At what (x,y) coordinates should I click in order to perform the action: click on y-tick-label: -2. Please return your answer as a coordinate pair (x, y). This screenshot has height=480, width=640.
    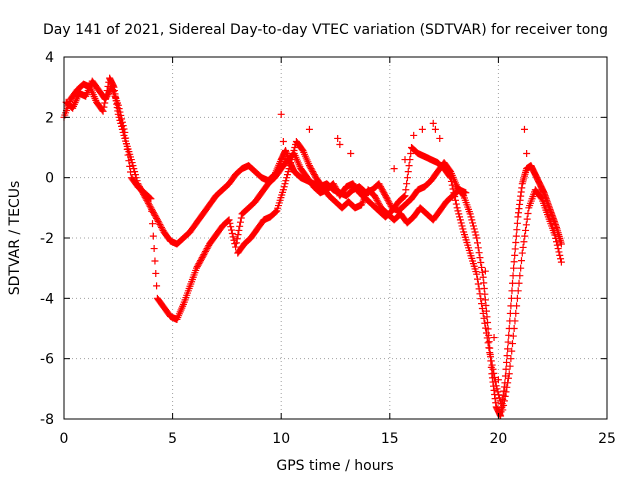
    Looking at the image, I should click on (47, 239).